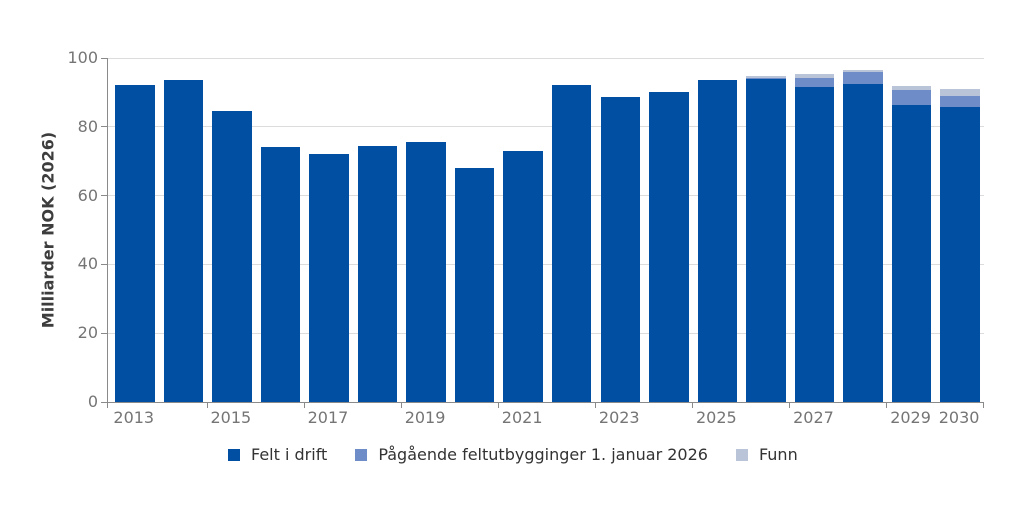 This screenshot has width=1024, height=510. I want to click on bar-2020, so click(474, 285).